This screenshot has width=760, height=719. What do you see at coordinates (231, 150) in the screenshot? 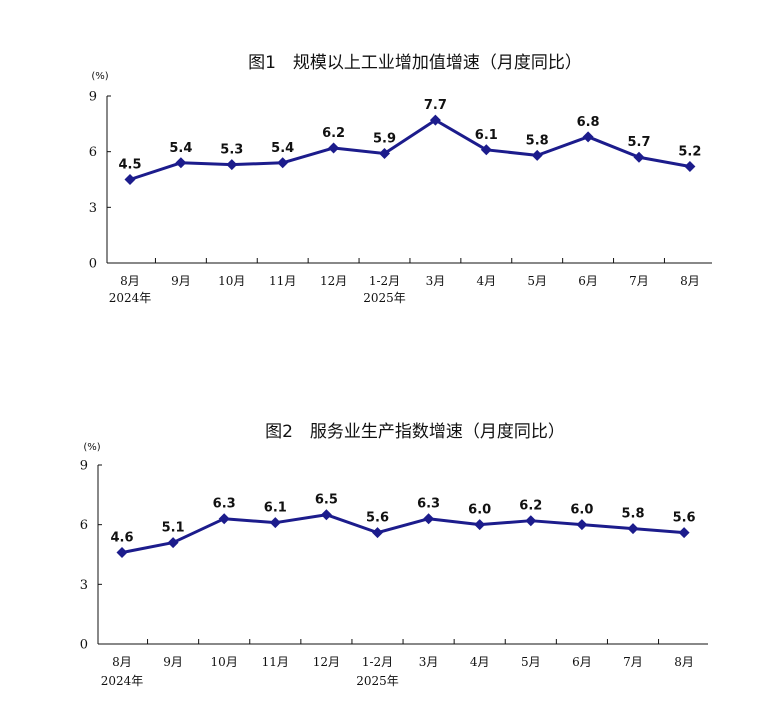
I see `data-label: 5.3` at bounding box center [231, 150].